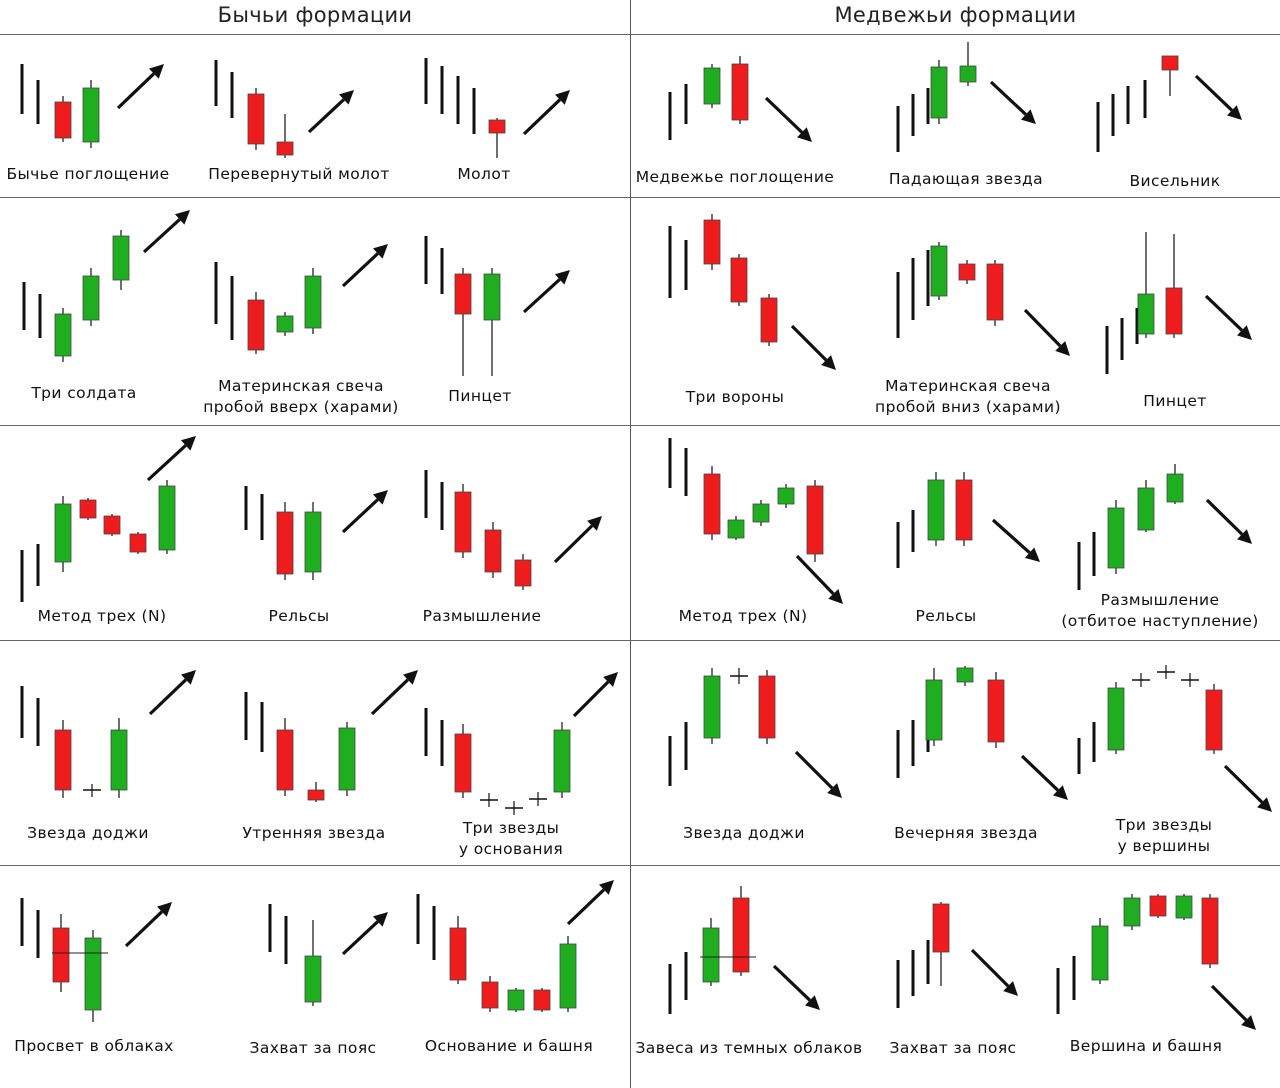 The image size is (1280, 1088). I want to click on pattern-label-line1: Звезда доджи, so click(744, 833).